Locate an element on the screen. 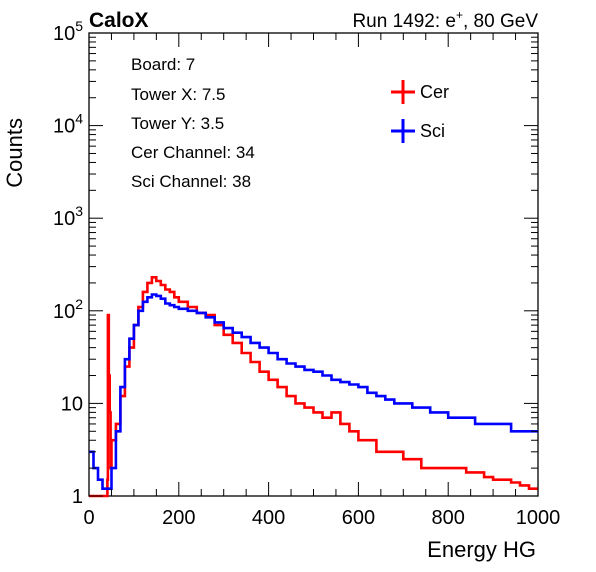 The height and width of the screenshot is (572, 596). legend-marker-sci is located at coordinates (403, 131).